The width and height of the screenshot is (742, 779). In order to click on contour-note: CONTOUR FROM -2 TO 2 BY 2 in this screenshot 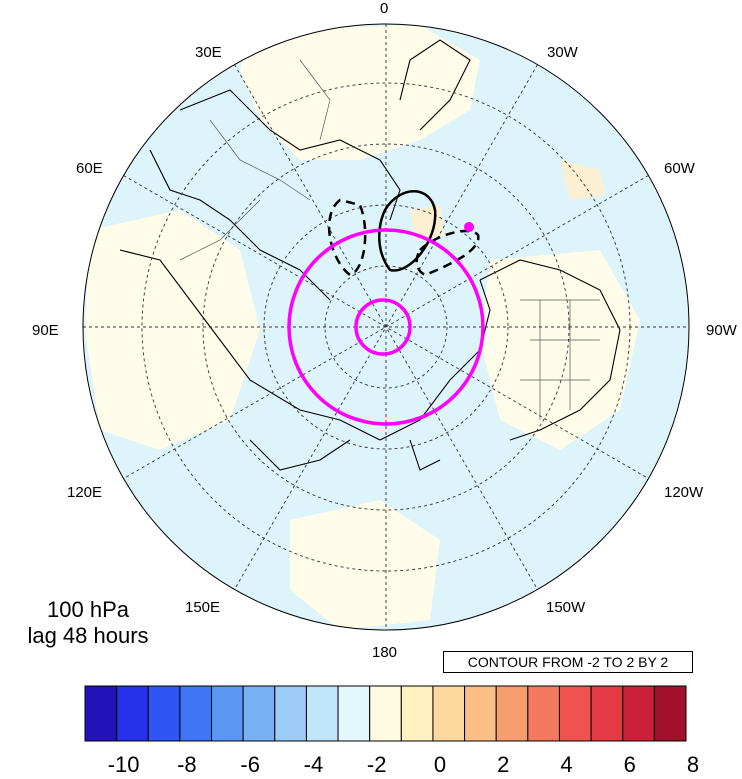, I will do `click(568, 662)`.